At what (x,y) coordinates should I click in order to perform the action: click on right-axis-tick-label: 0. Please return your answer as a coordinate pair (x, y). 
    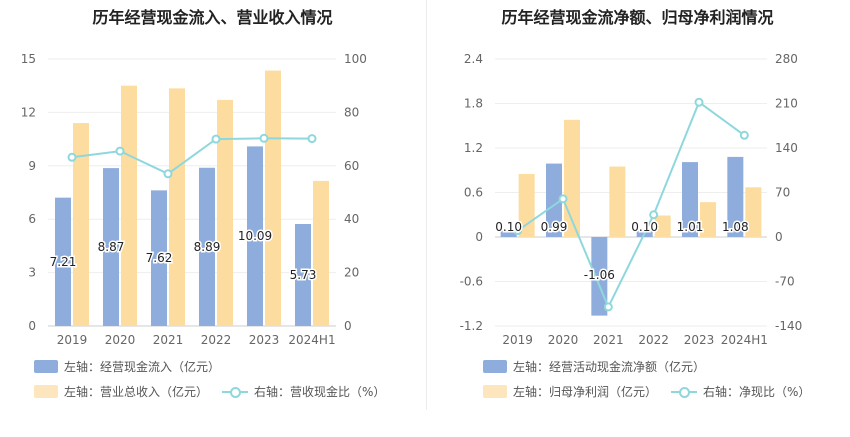
    Looking at the image, I should click on (779, 237).